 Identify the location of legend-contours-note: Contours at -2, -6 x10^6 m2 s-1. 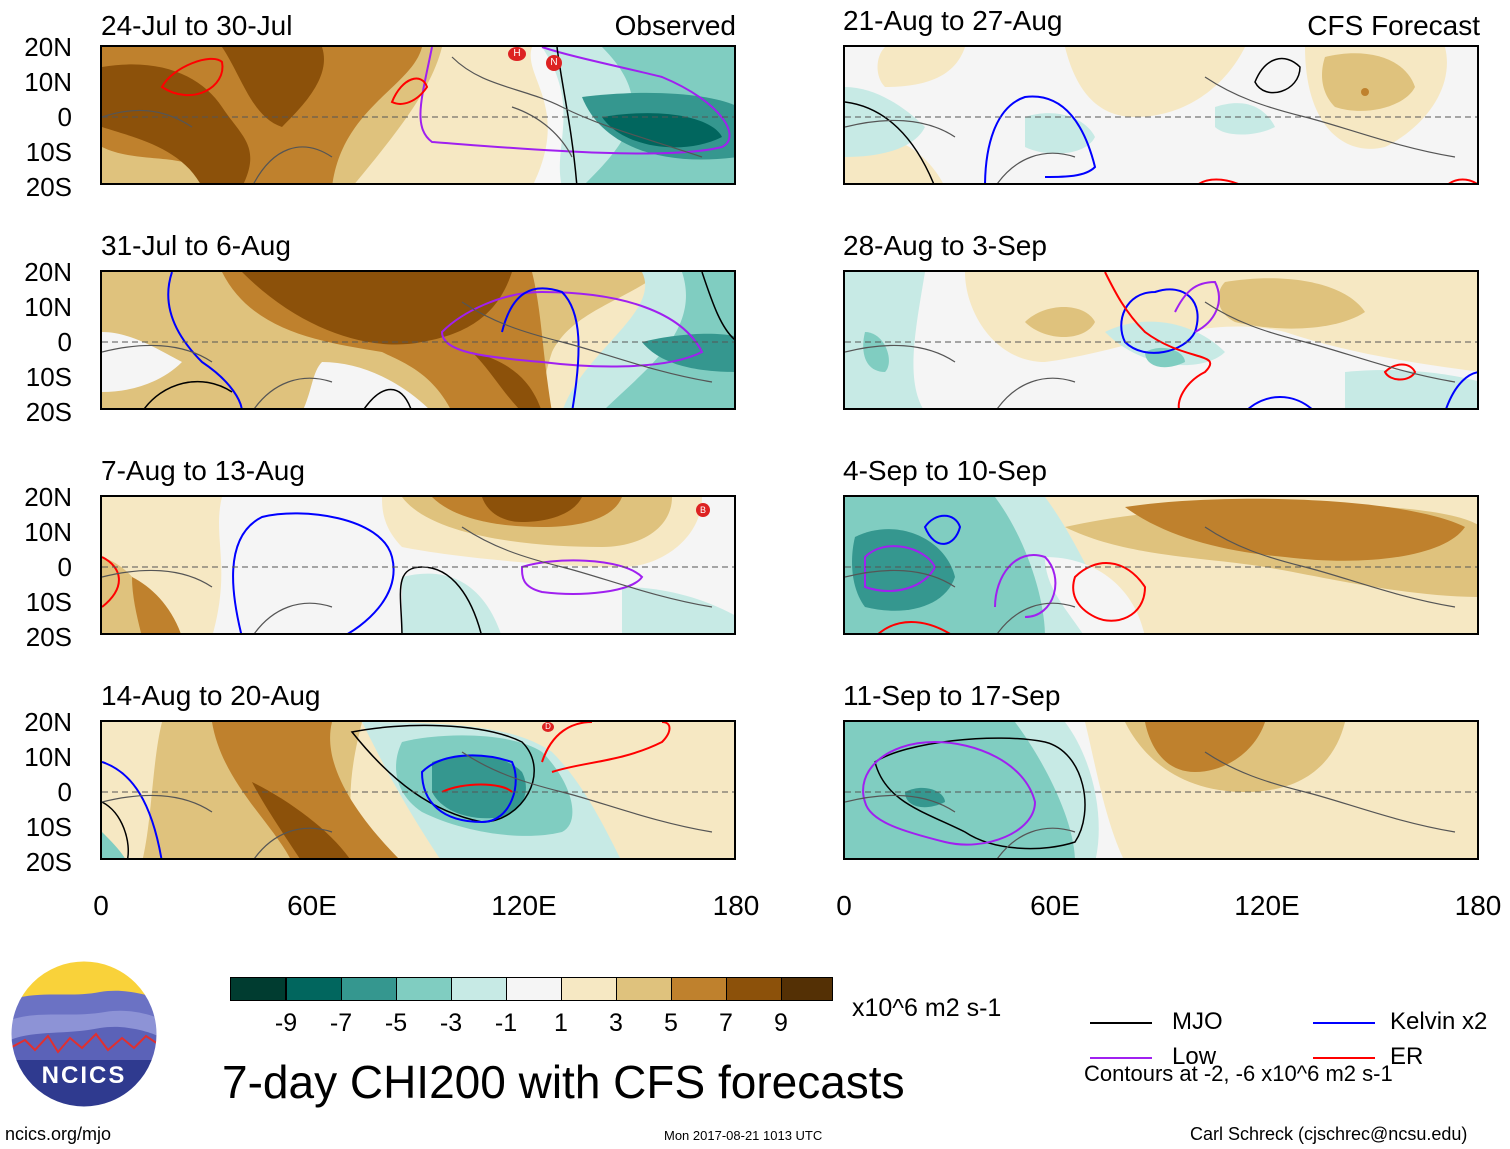
(1238, 1073).